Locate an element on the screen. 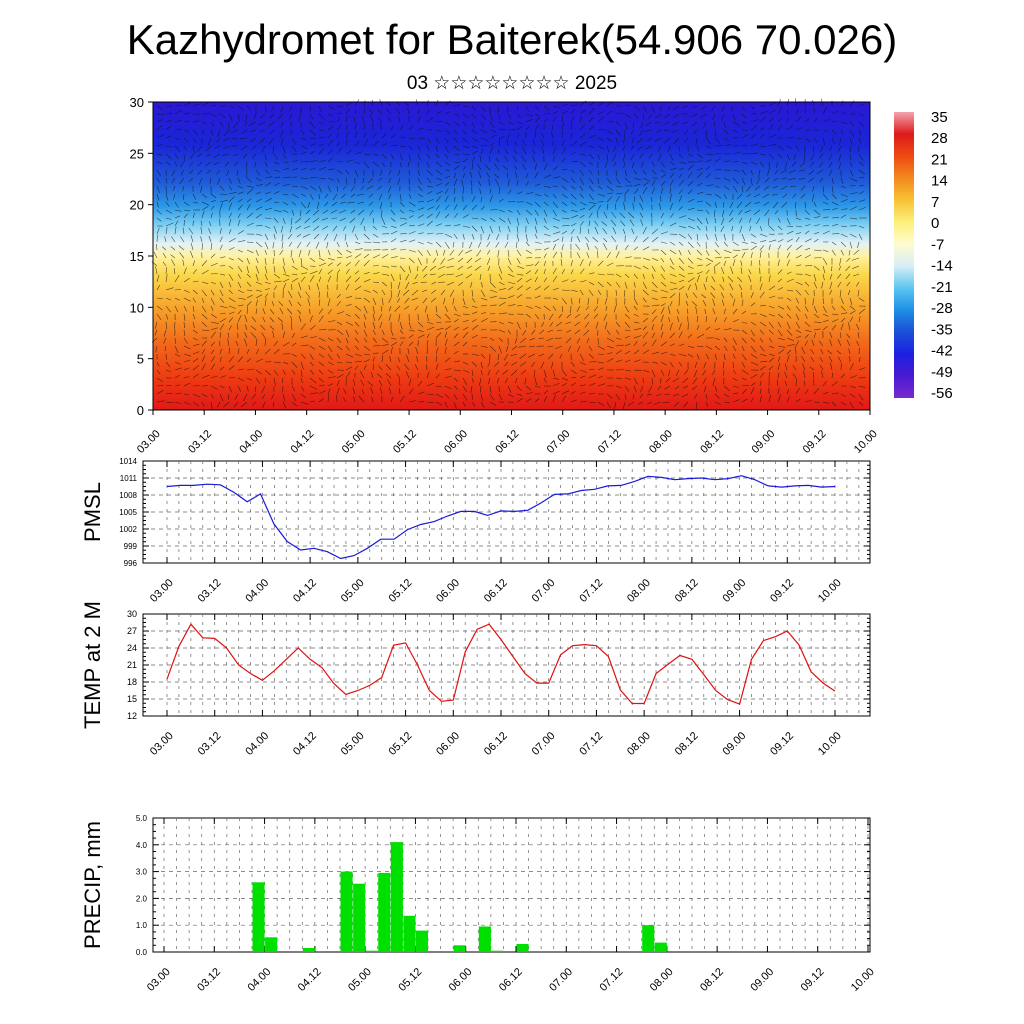 The image size is (1024, 1024). colorbar-label: 21 is located at coordinates (939, 159).